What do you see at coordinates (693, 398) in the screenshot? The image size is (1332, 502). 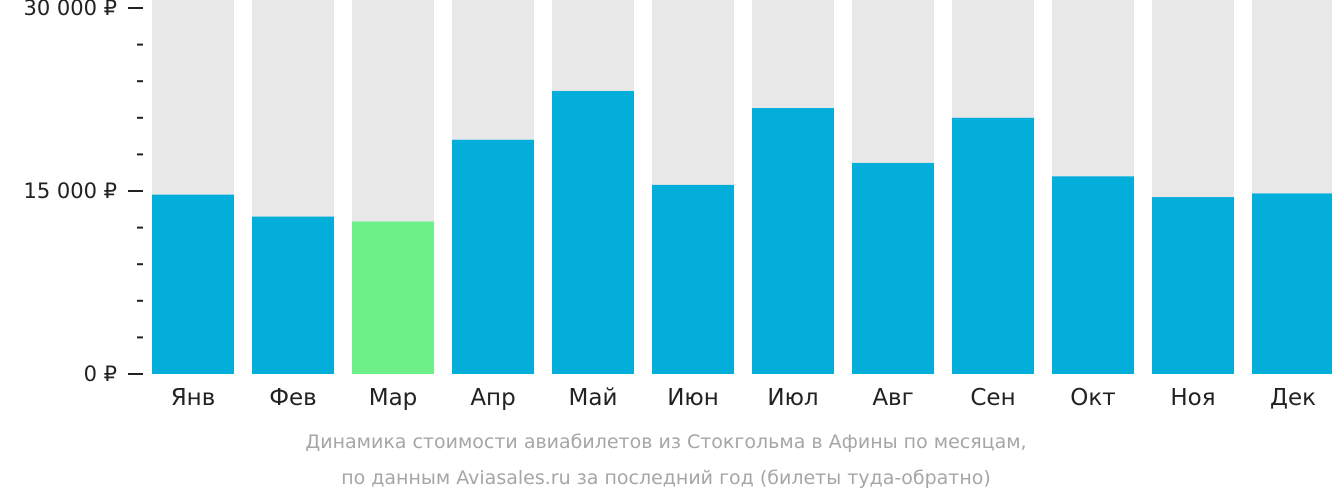 I see `x-category-label: Июн` at bounding box center [693, 398].